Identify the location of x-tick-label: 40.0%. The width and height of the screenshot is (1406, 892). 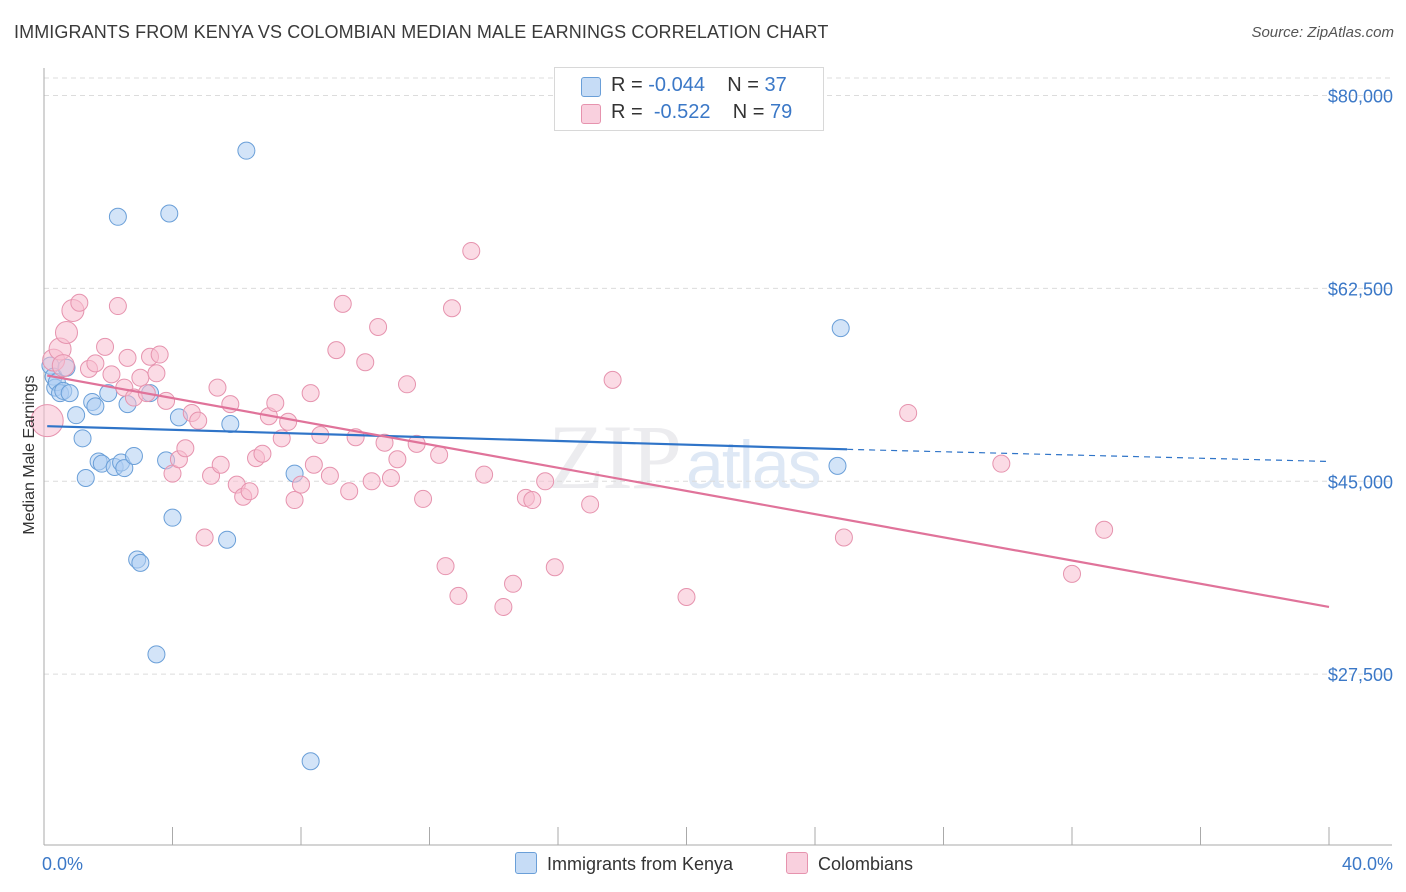
(1367, 864).